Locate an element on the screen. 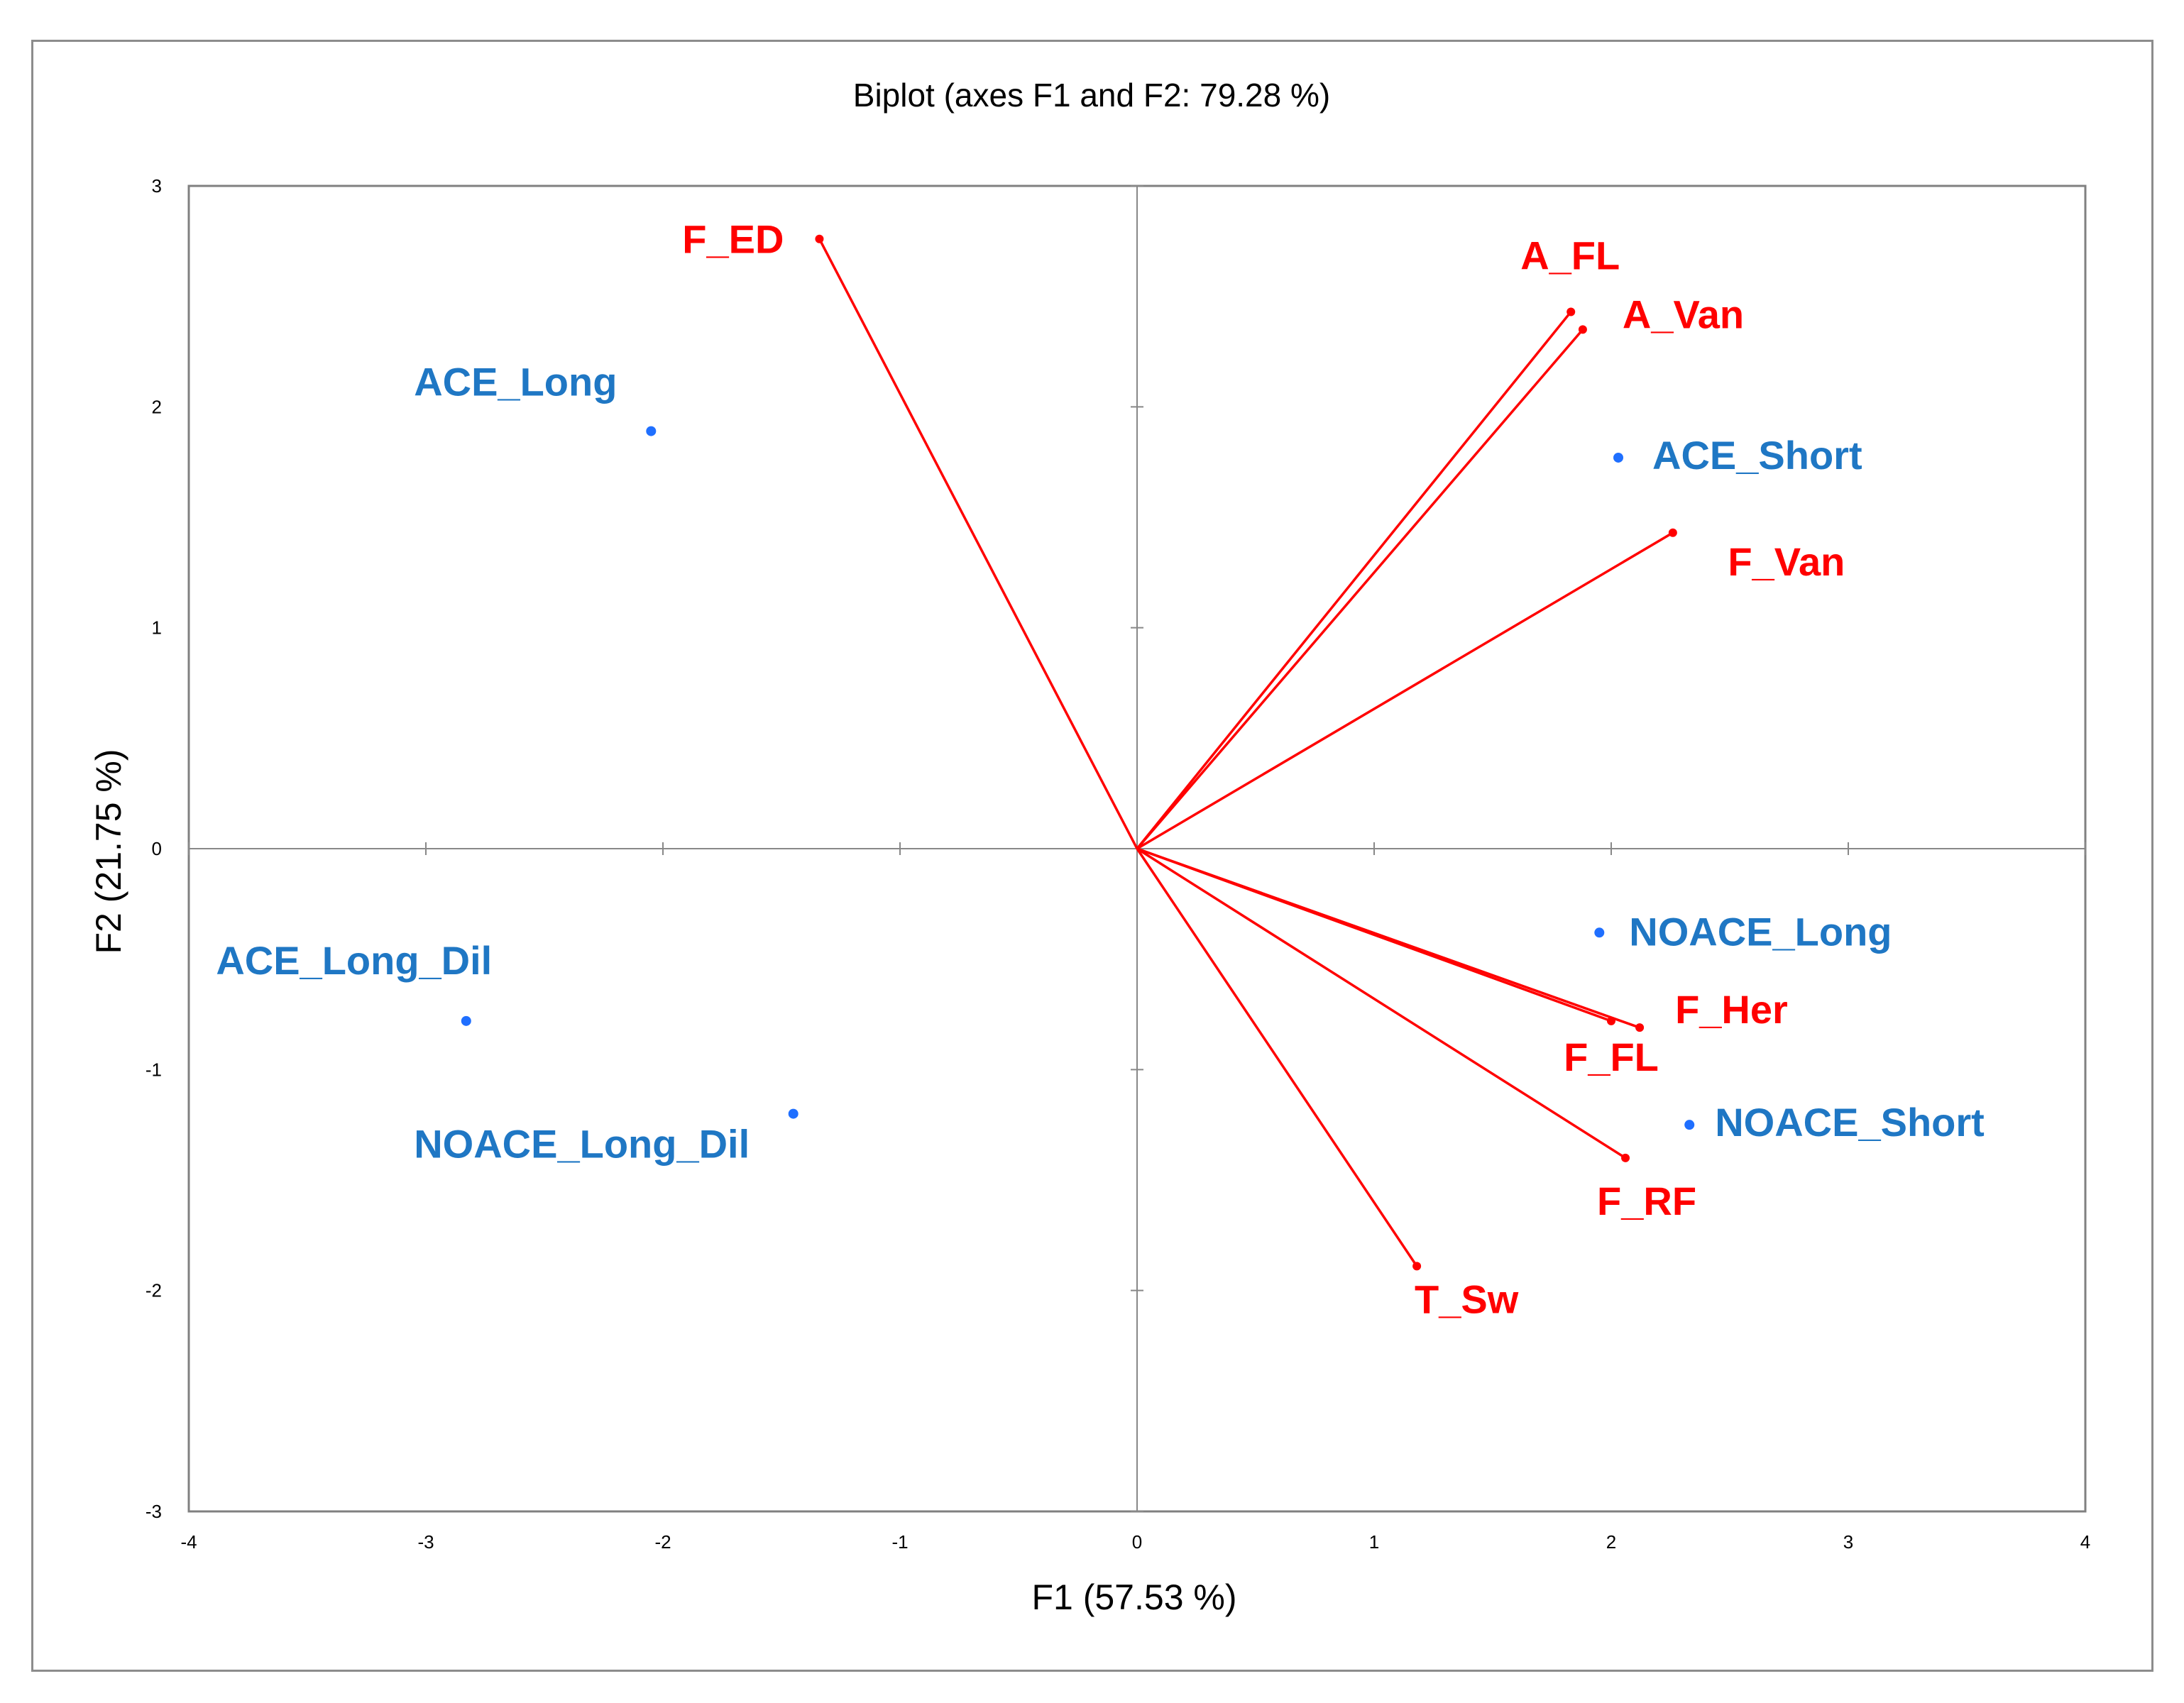  variable-vector-F_ED is located at coordinates (978, 543).